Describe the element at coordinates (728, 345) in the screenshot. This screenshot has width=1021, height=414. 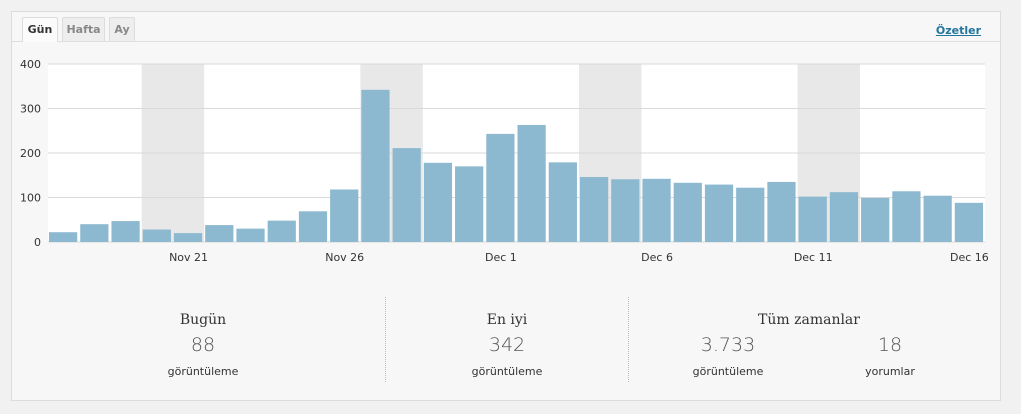
I see `all-time-views-value: 3.733` at that location.